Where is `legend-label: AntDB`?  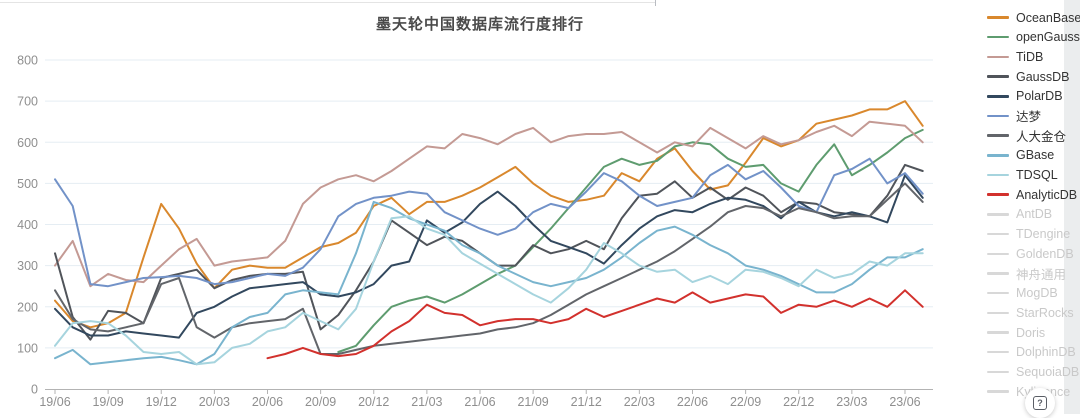 legend-label: AntDB is located at coordinates (1034, 214).